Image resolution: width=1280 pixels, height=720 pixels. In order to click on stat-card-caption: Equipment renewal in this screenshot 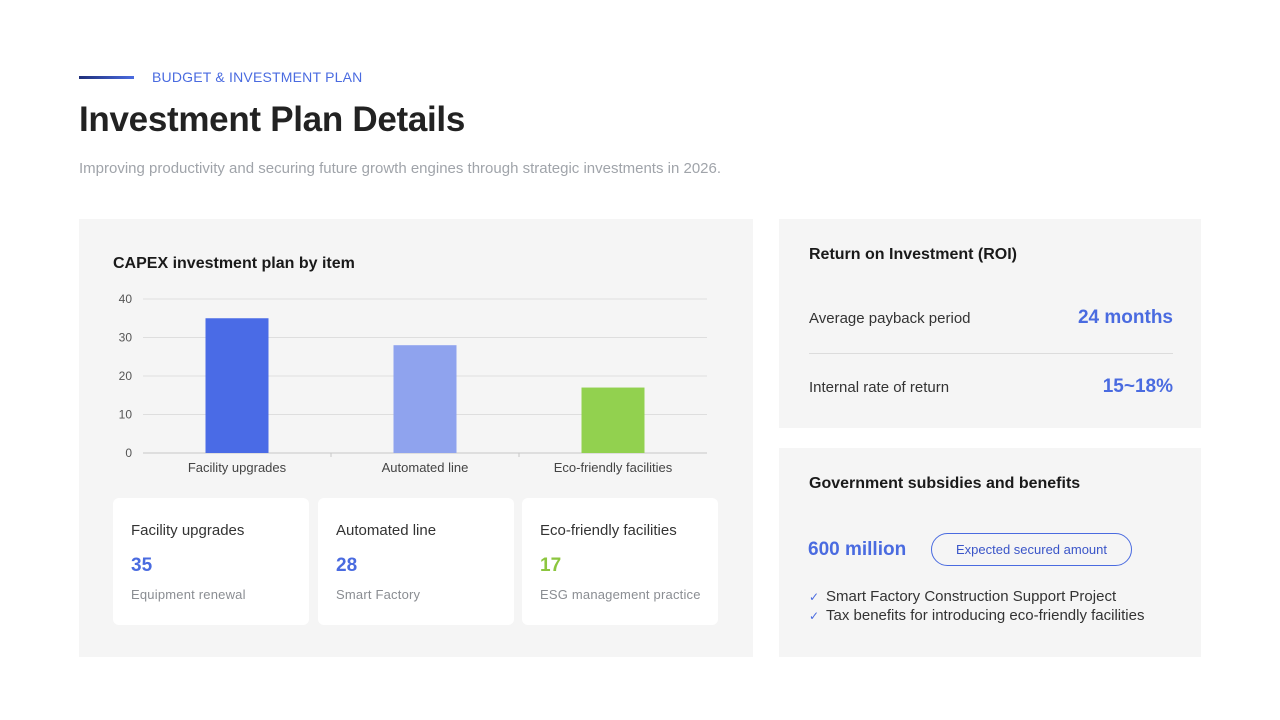, I will do `click(188, 594)`.